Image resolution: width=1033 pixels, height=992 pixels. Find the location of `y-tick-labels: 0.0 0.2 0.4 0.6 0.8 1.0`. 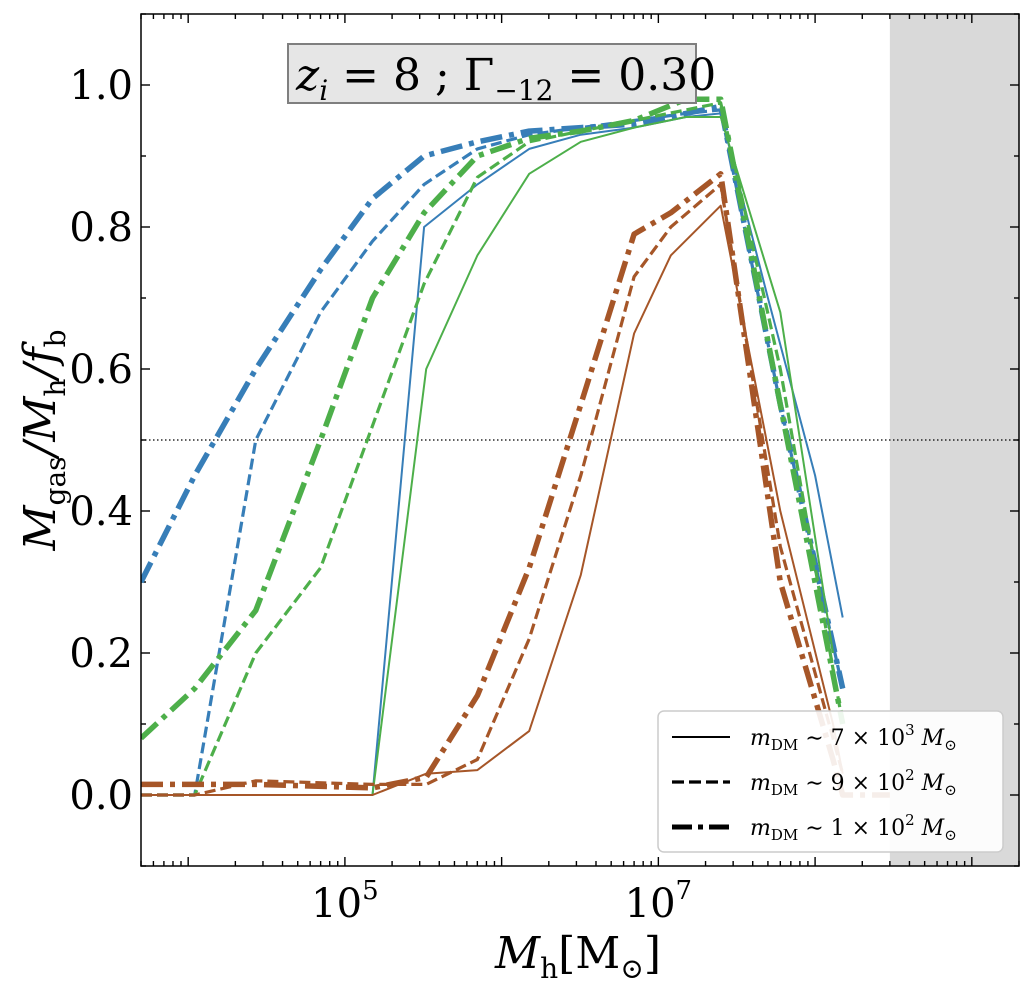

y-tick-labels: 0.0 0.2 0.4 0.6 0.8 1.0 is located at coordinates (101, 441).